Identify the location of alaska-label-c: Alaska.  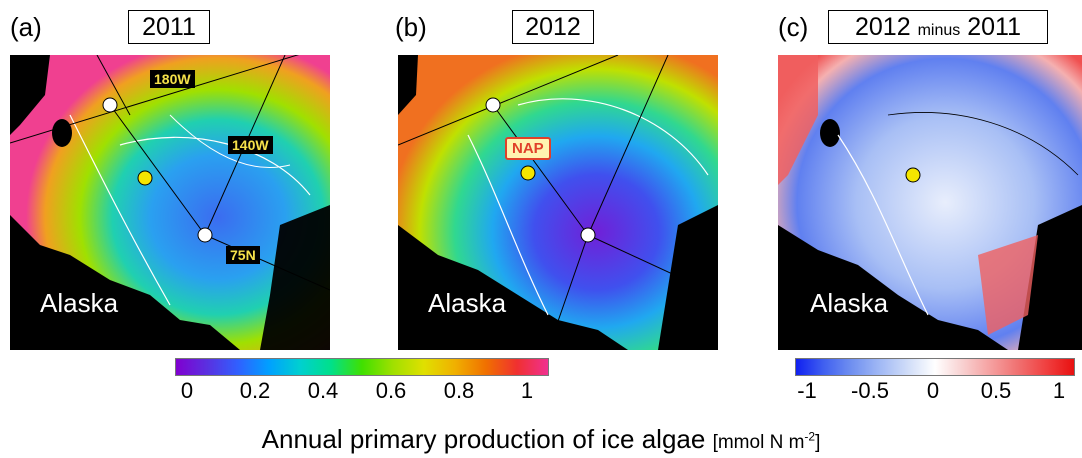
(849, 303).